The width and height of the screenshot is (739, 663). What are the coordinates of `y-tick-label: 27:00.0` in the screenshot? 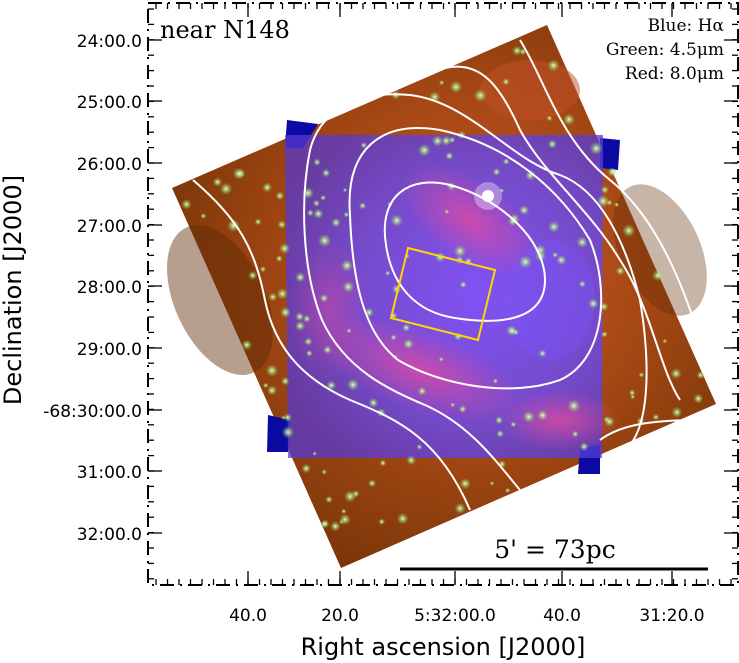 It's located at (109, 227).